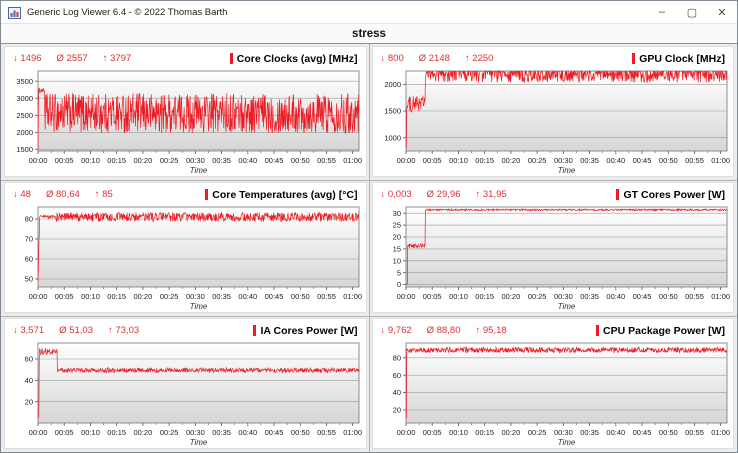 The image size is (738, 453). Describe the element at coordinates (692, 12) in the screenshot. I see `maximize-button: ▢` at that location.